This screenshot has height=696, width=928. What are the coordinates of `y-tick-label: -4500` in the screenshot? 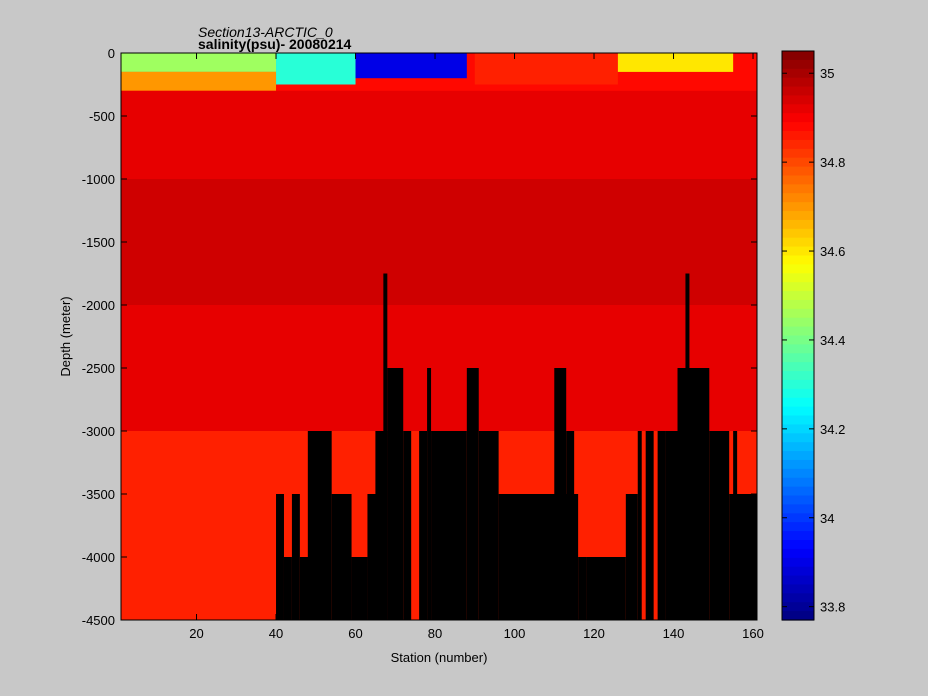 It's located at (98, 620).